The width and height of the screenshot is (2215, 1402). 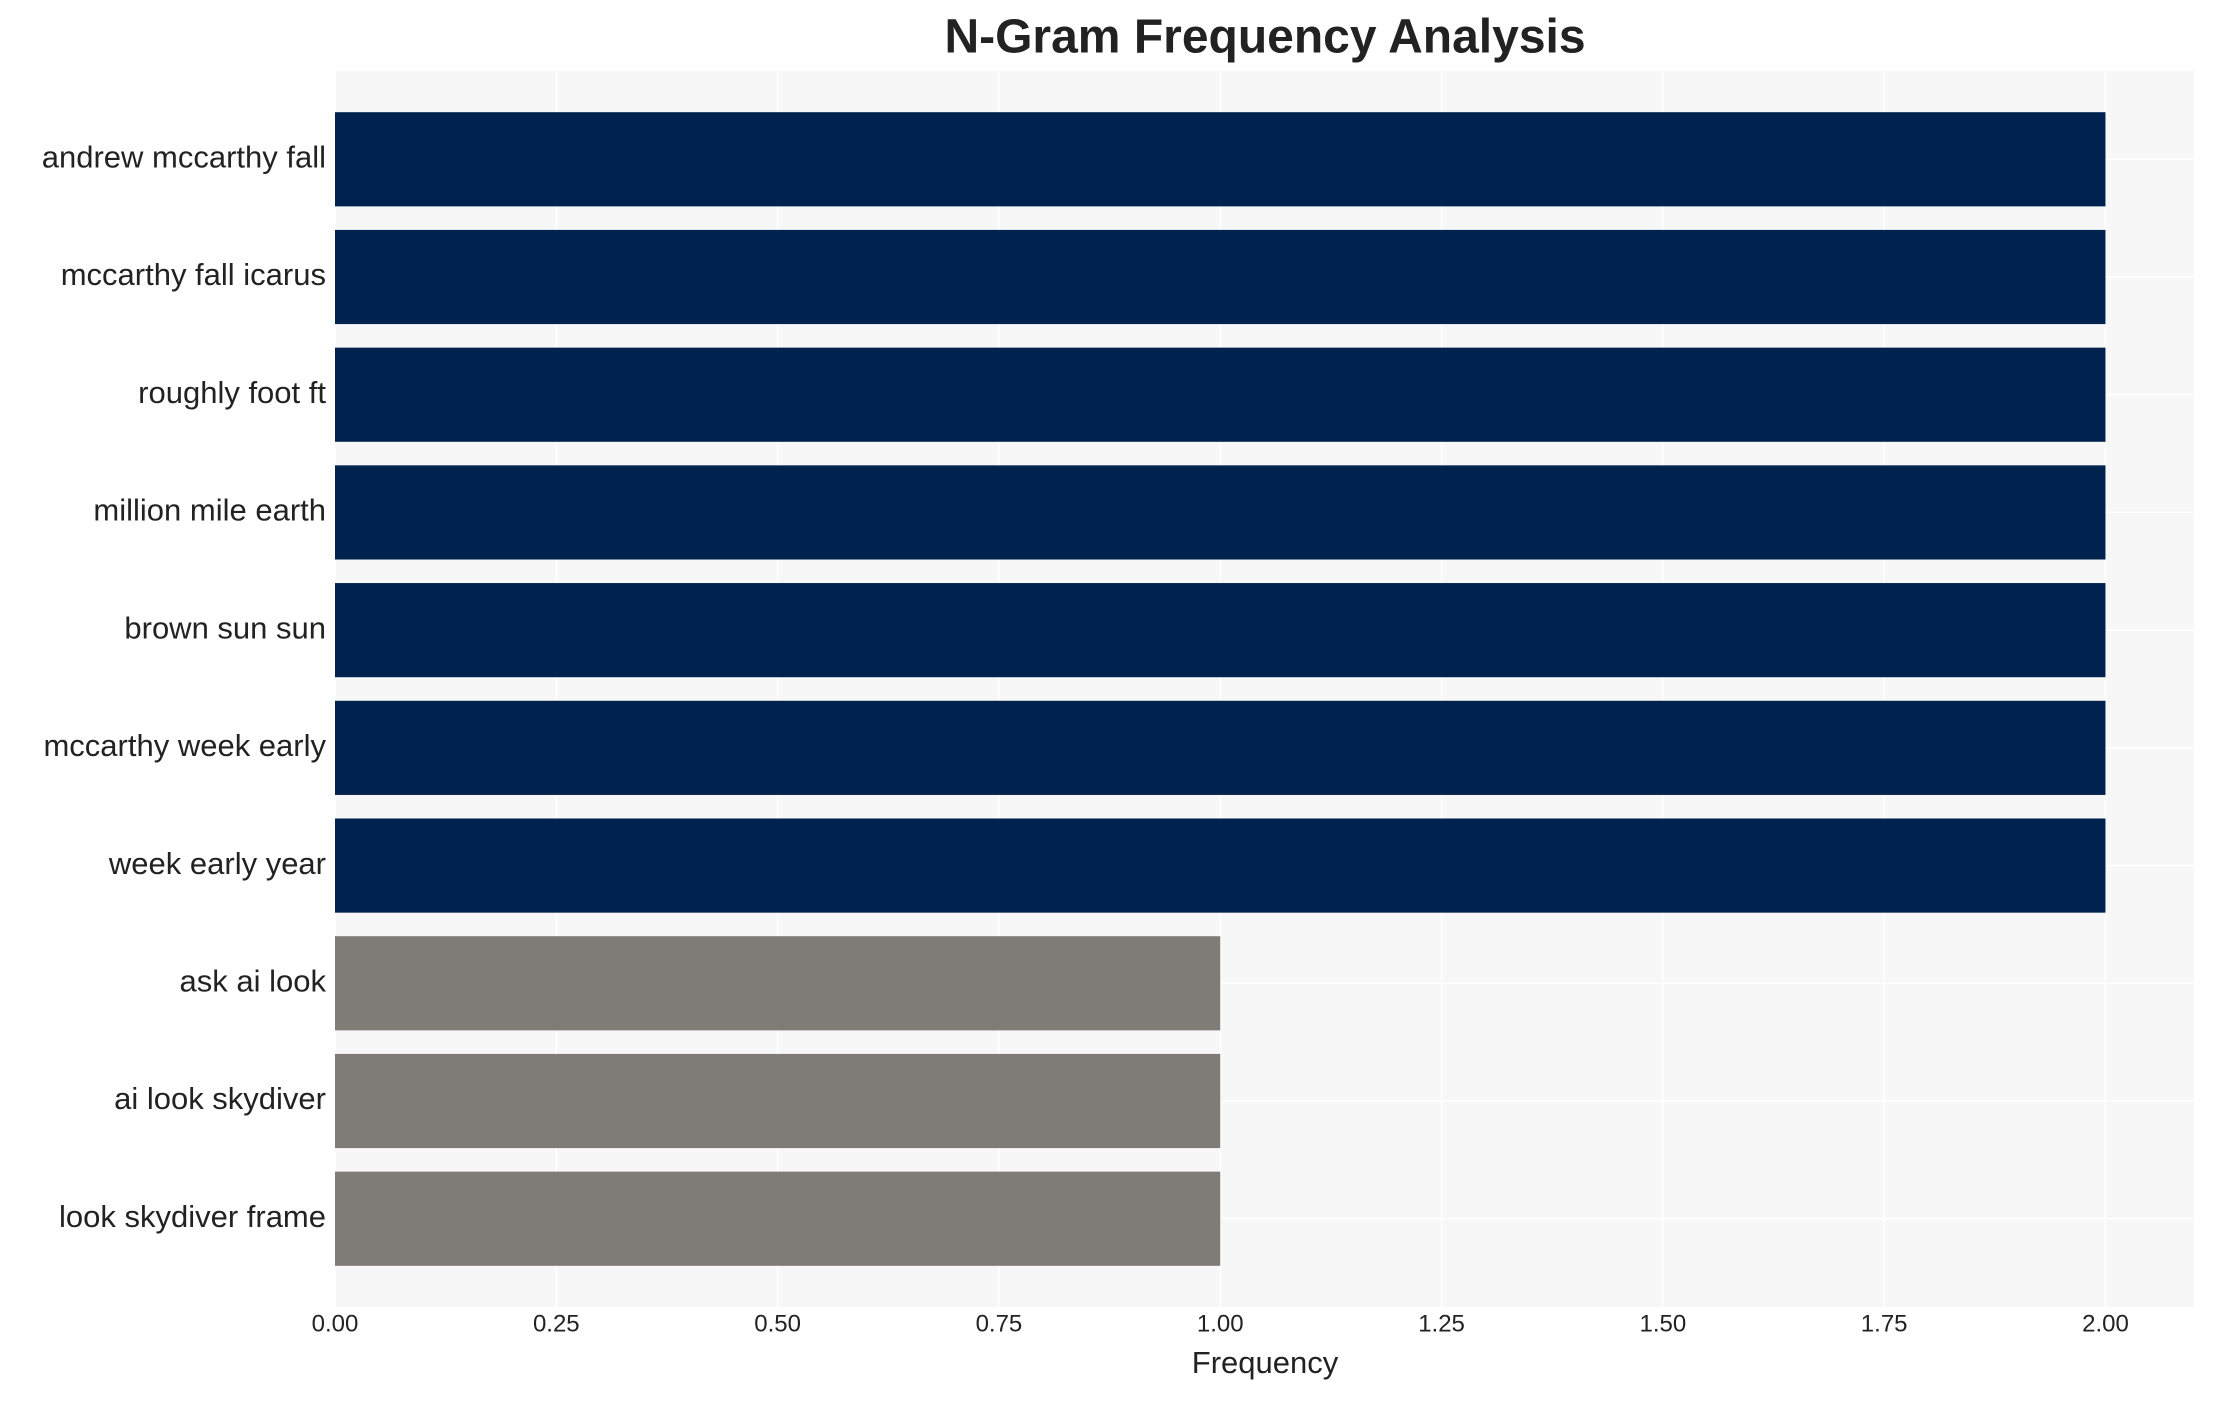 I want to click on x-tick-label: 0.75, so click(x=999, y=1323).